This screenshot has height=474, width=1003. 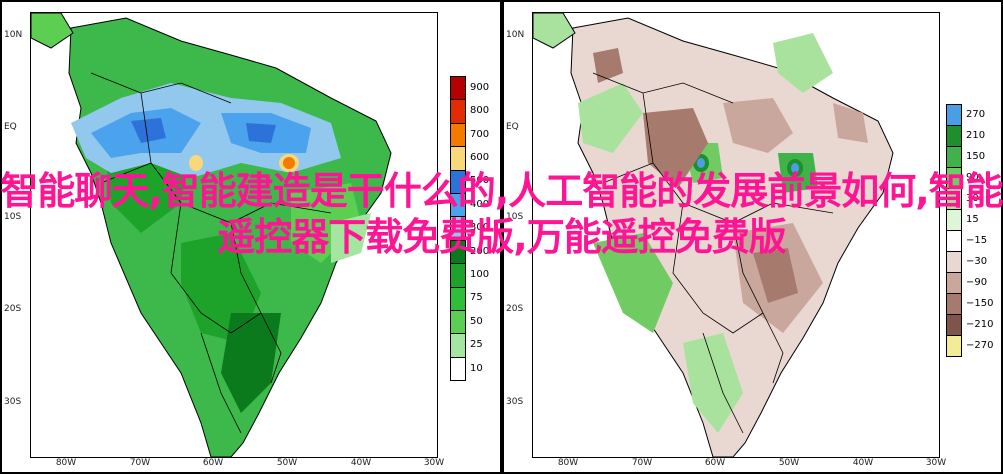 What do you see at coordinates (936, 463) in the screenshot?
I see `lon-label-30w-right: 30W` at bounding box center [936, 463].